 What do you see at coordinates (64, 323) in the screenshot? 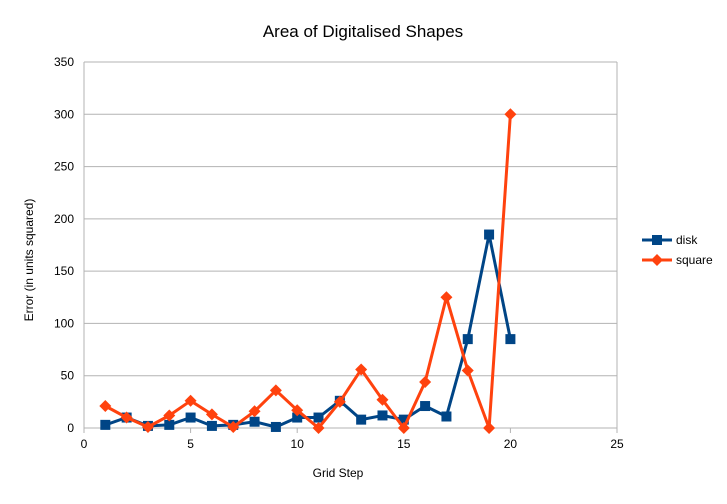
I see `y-tick-label-100: 100` at bounding box center [64, 323].